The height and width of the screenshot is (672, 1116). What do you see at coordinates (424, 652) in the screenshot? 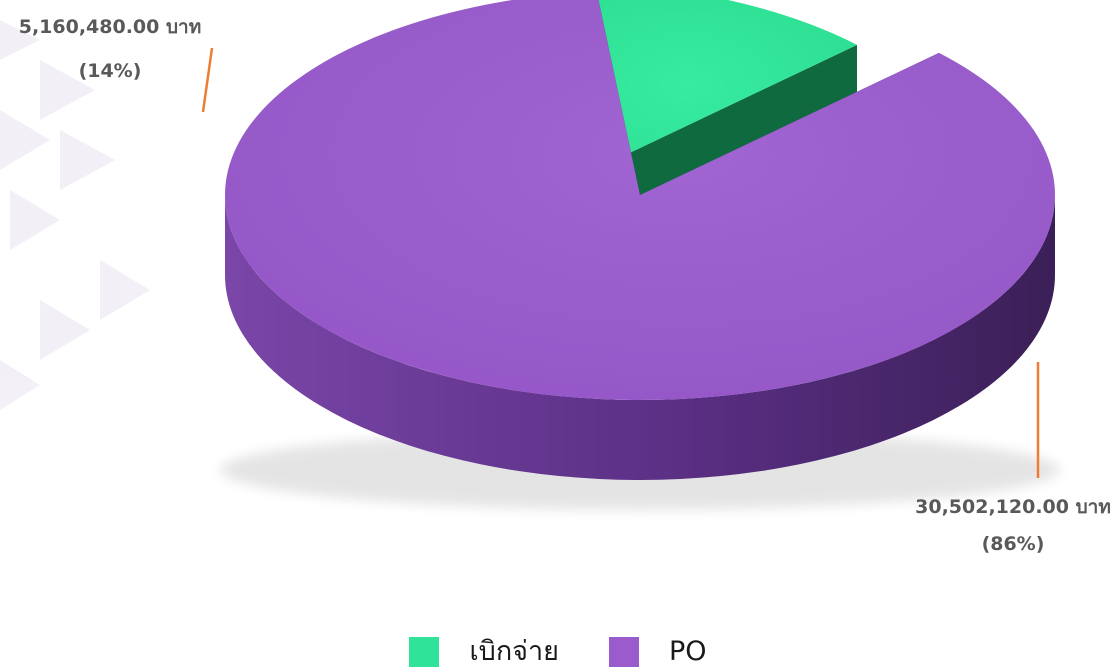
I see `legend-swatch-disbursement` at bounding box center [424, 652].